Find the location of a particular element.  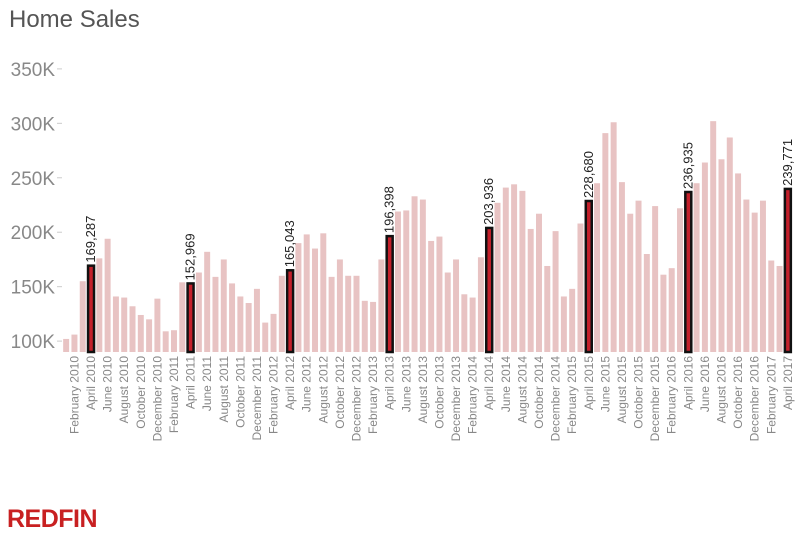

redfin-logo: REDFIN is located at coordinates (52, 519).